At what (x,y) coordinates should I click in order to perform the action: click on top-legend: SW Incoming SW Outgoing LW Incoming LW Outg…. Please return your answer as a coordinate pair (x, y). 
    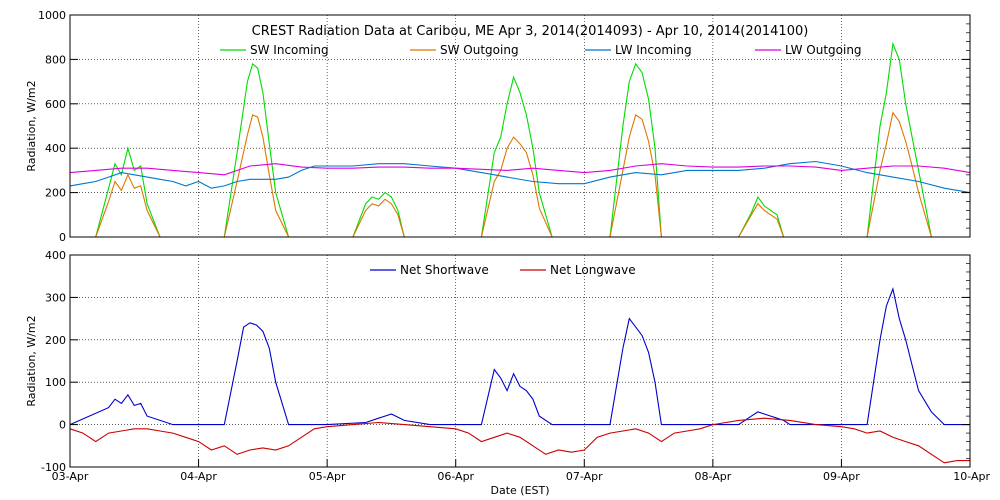
    Looking at the image, I should click on (541, 50).